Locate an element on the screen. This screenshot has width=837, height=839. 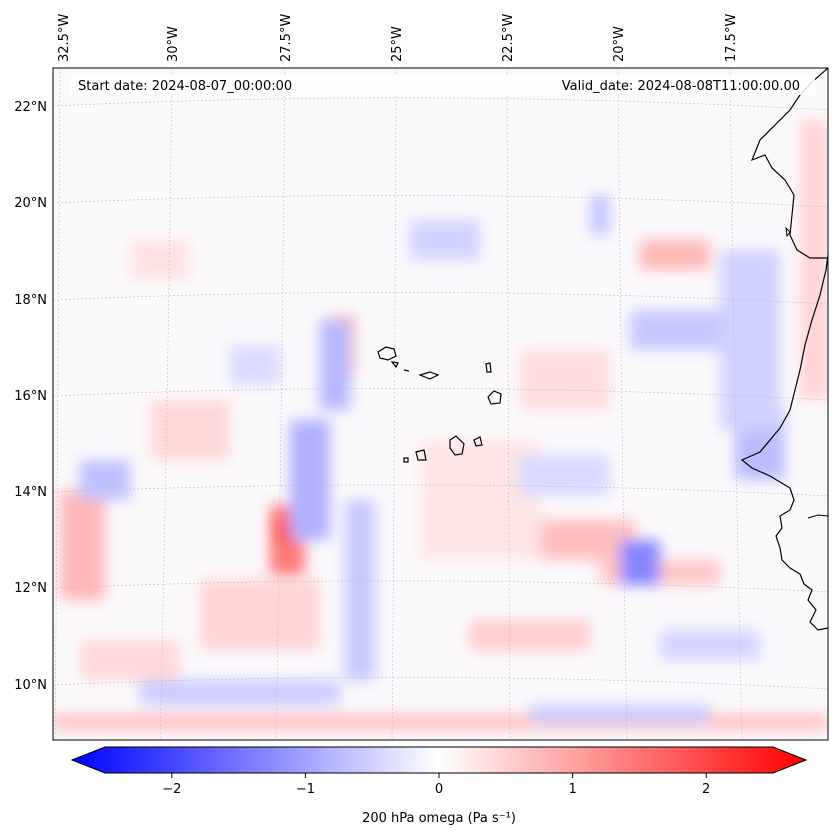
coastline-islands is located at coordinates (439, 404).